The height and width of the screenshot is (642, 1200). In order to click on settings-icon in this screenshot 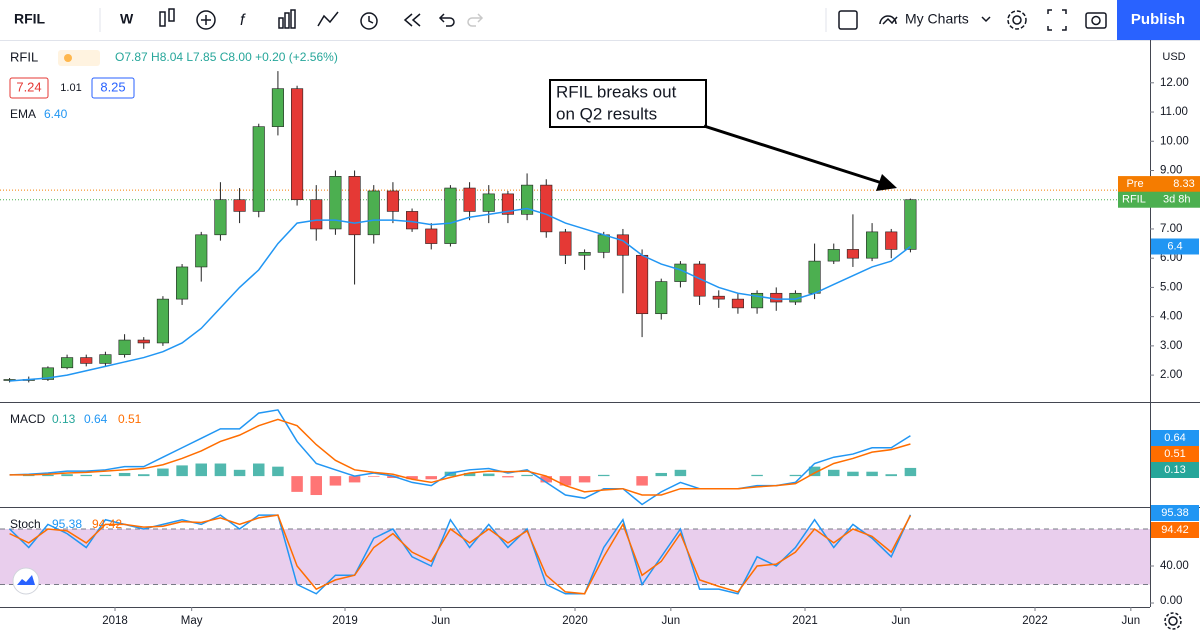, I will do `click(1173, 621)`.